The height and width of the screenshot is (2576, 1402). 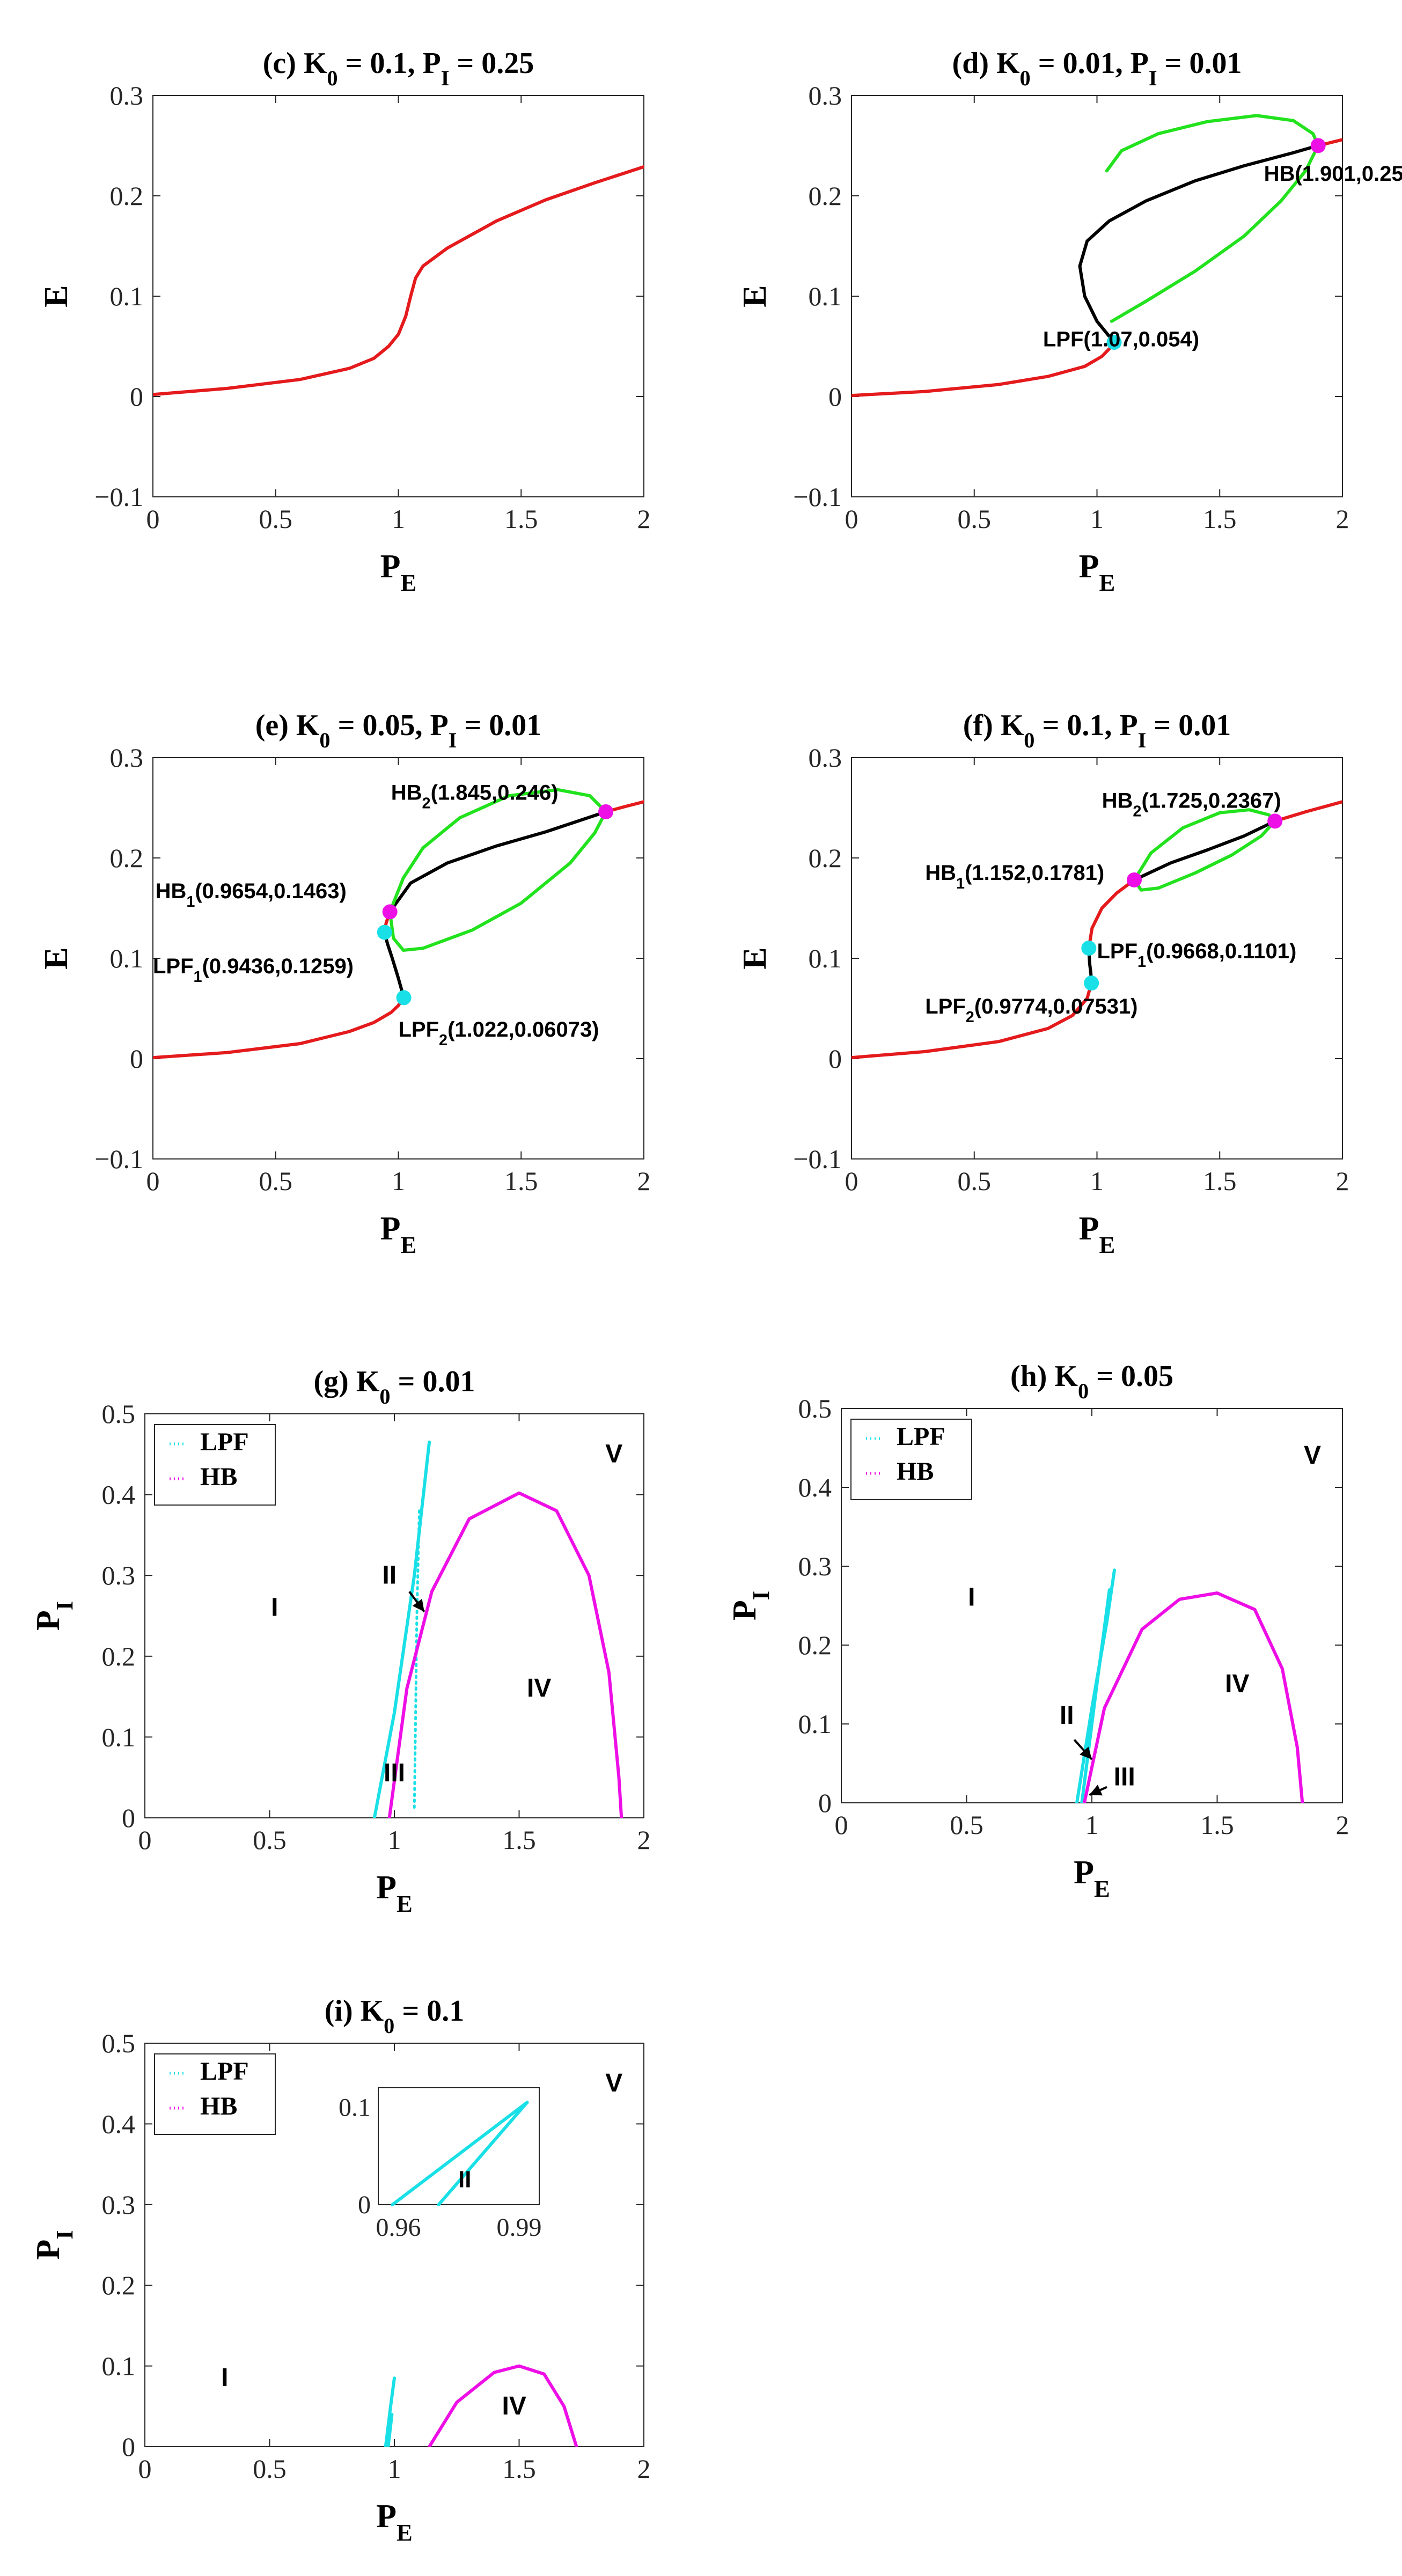 What do you see at coordinates (464, 2179) in the screenshot?
I see `inset-region-label: II` at bounding box center [464, 2179].